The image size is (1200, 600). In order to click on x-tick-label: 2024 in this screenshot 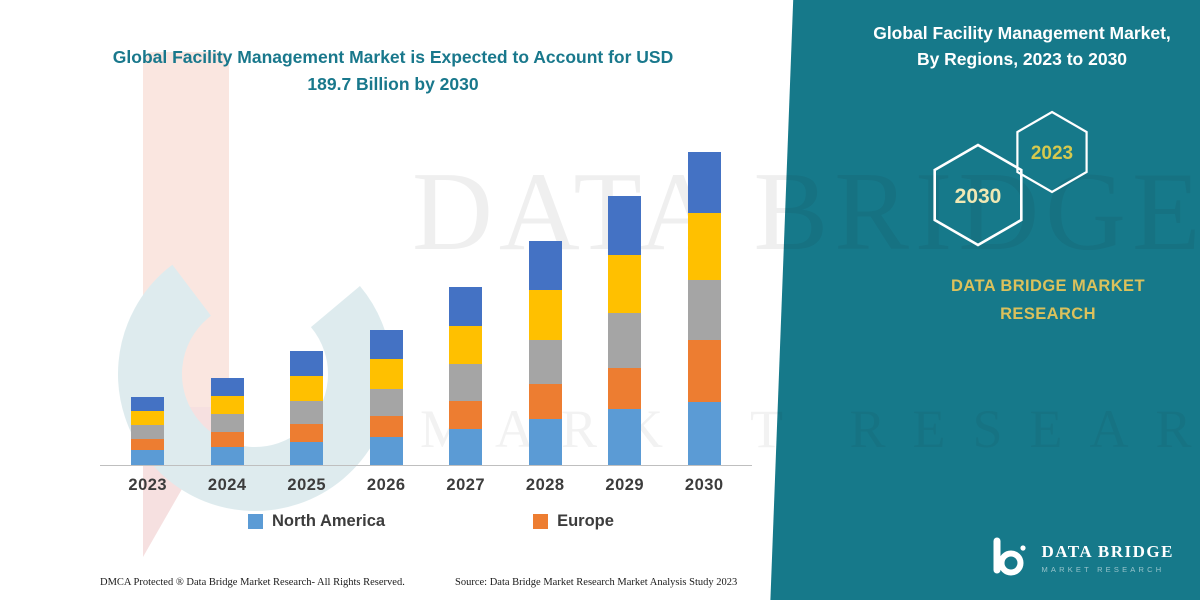, I will do `click(227, 485)`.